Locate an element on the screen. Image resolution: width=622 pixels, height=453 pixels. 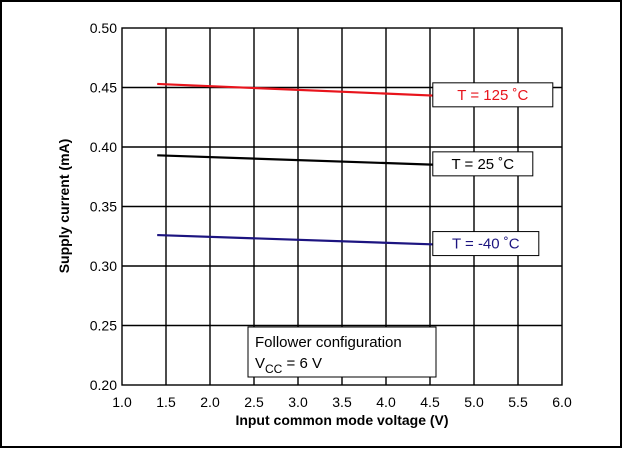
y-tick-label: 0.50 is located at coordinates (103, 28).